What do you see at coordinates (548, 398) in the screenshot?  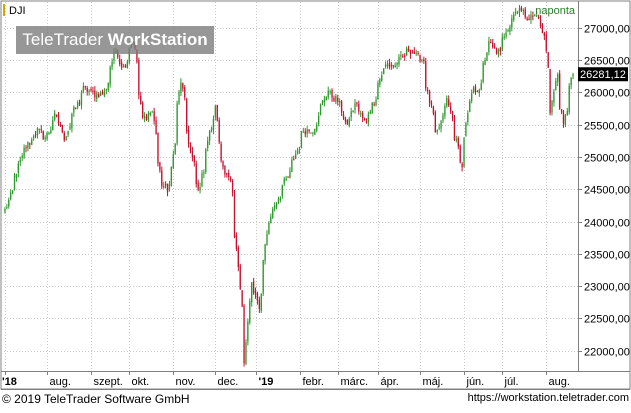 I see `footer-url: https://workstation.teletrader.com` at bounding box center [548, 398].